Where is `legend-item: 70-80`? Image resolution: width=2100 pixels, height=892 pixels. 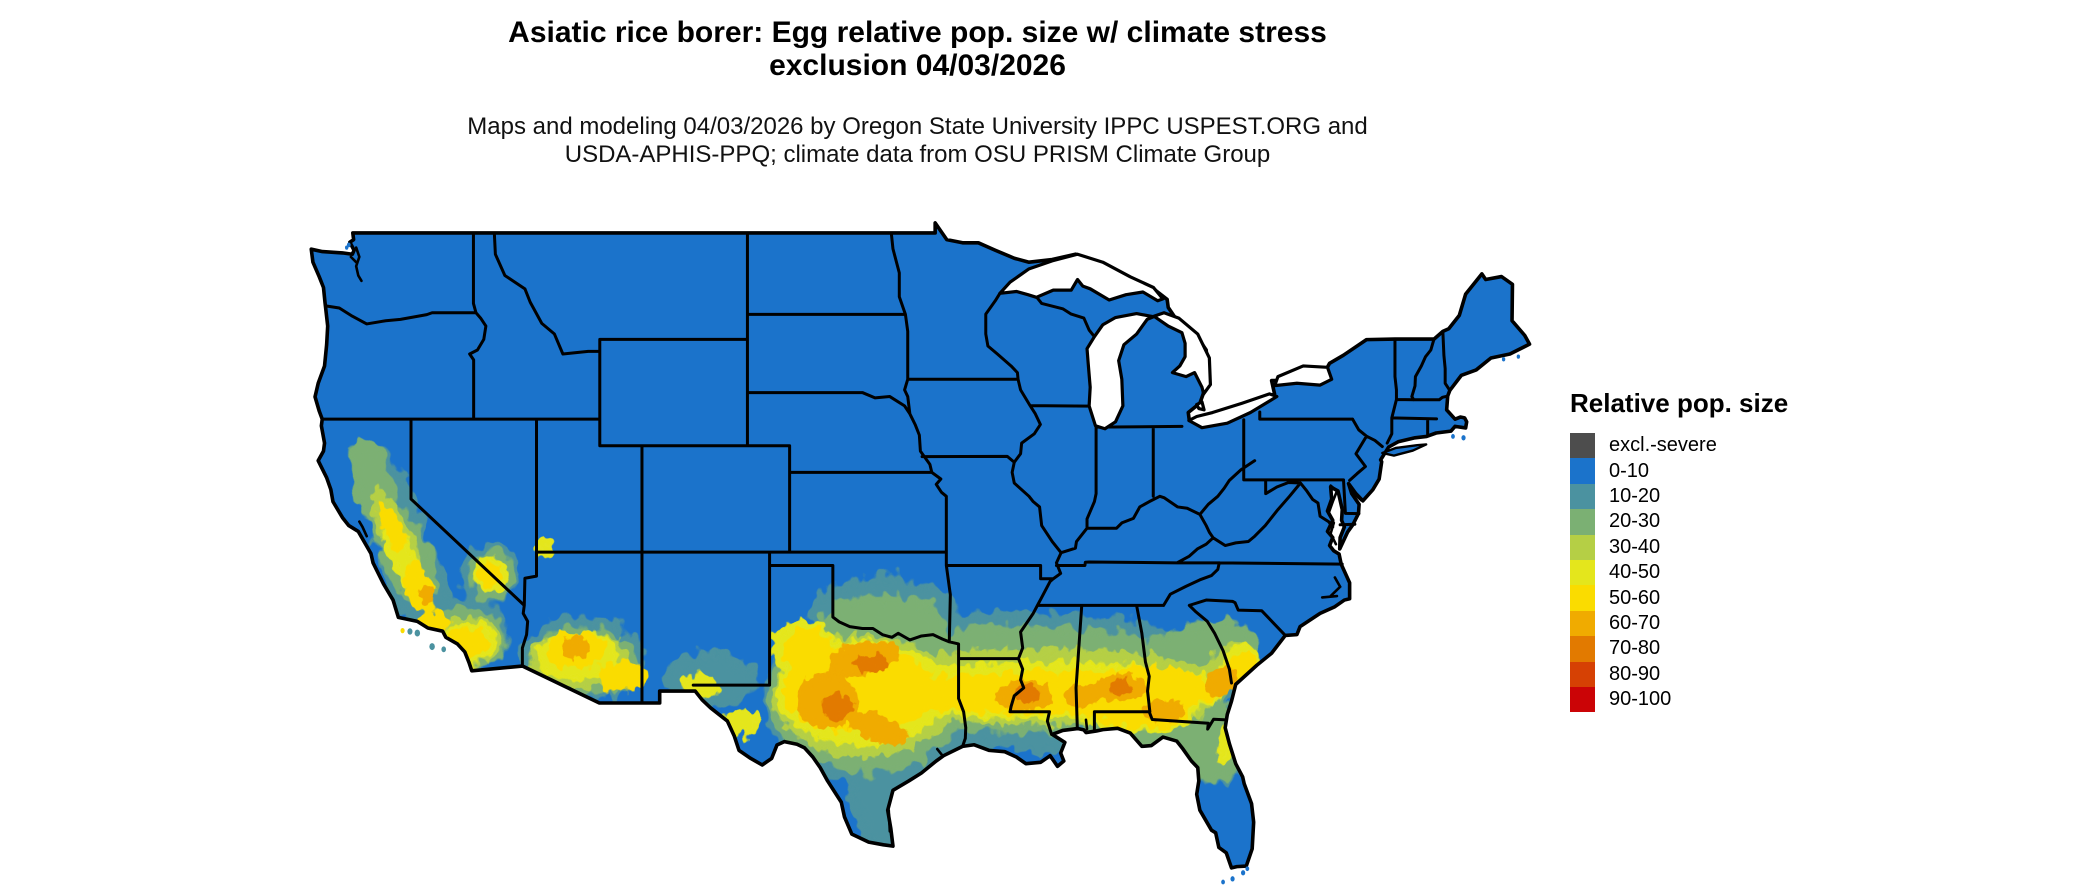 legend-item: 70-80 is located at coordinates (1720, 649).